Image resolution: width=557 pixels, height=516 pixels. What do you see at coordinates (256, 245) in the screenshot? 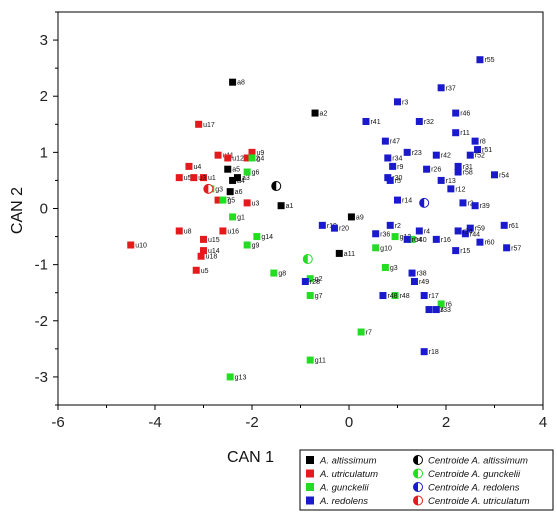
I see `point-label: g9` at bounding box center [256, 245].